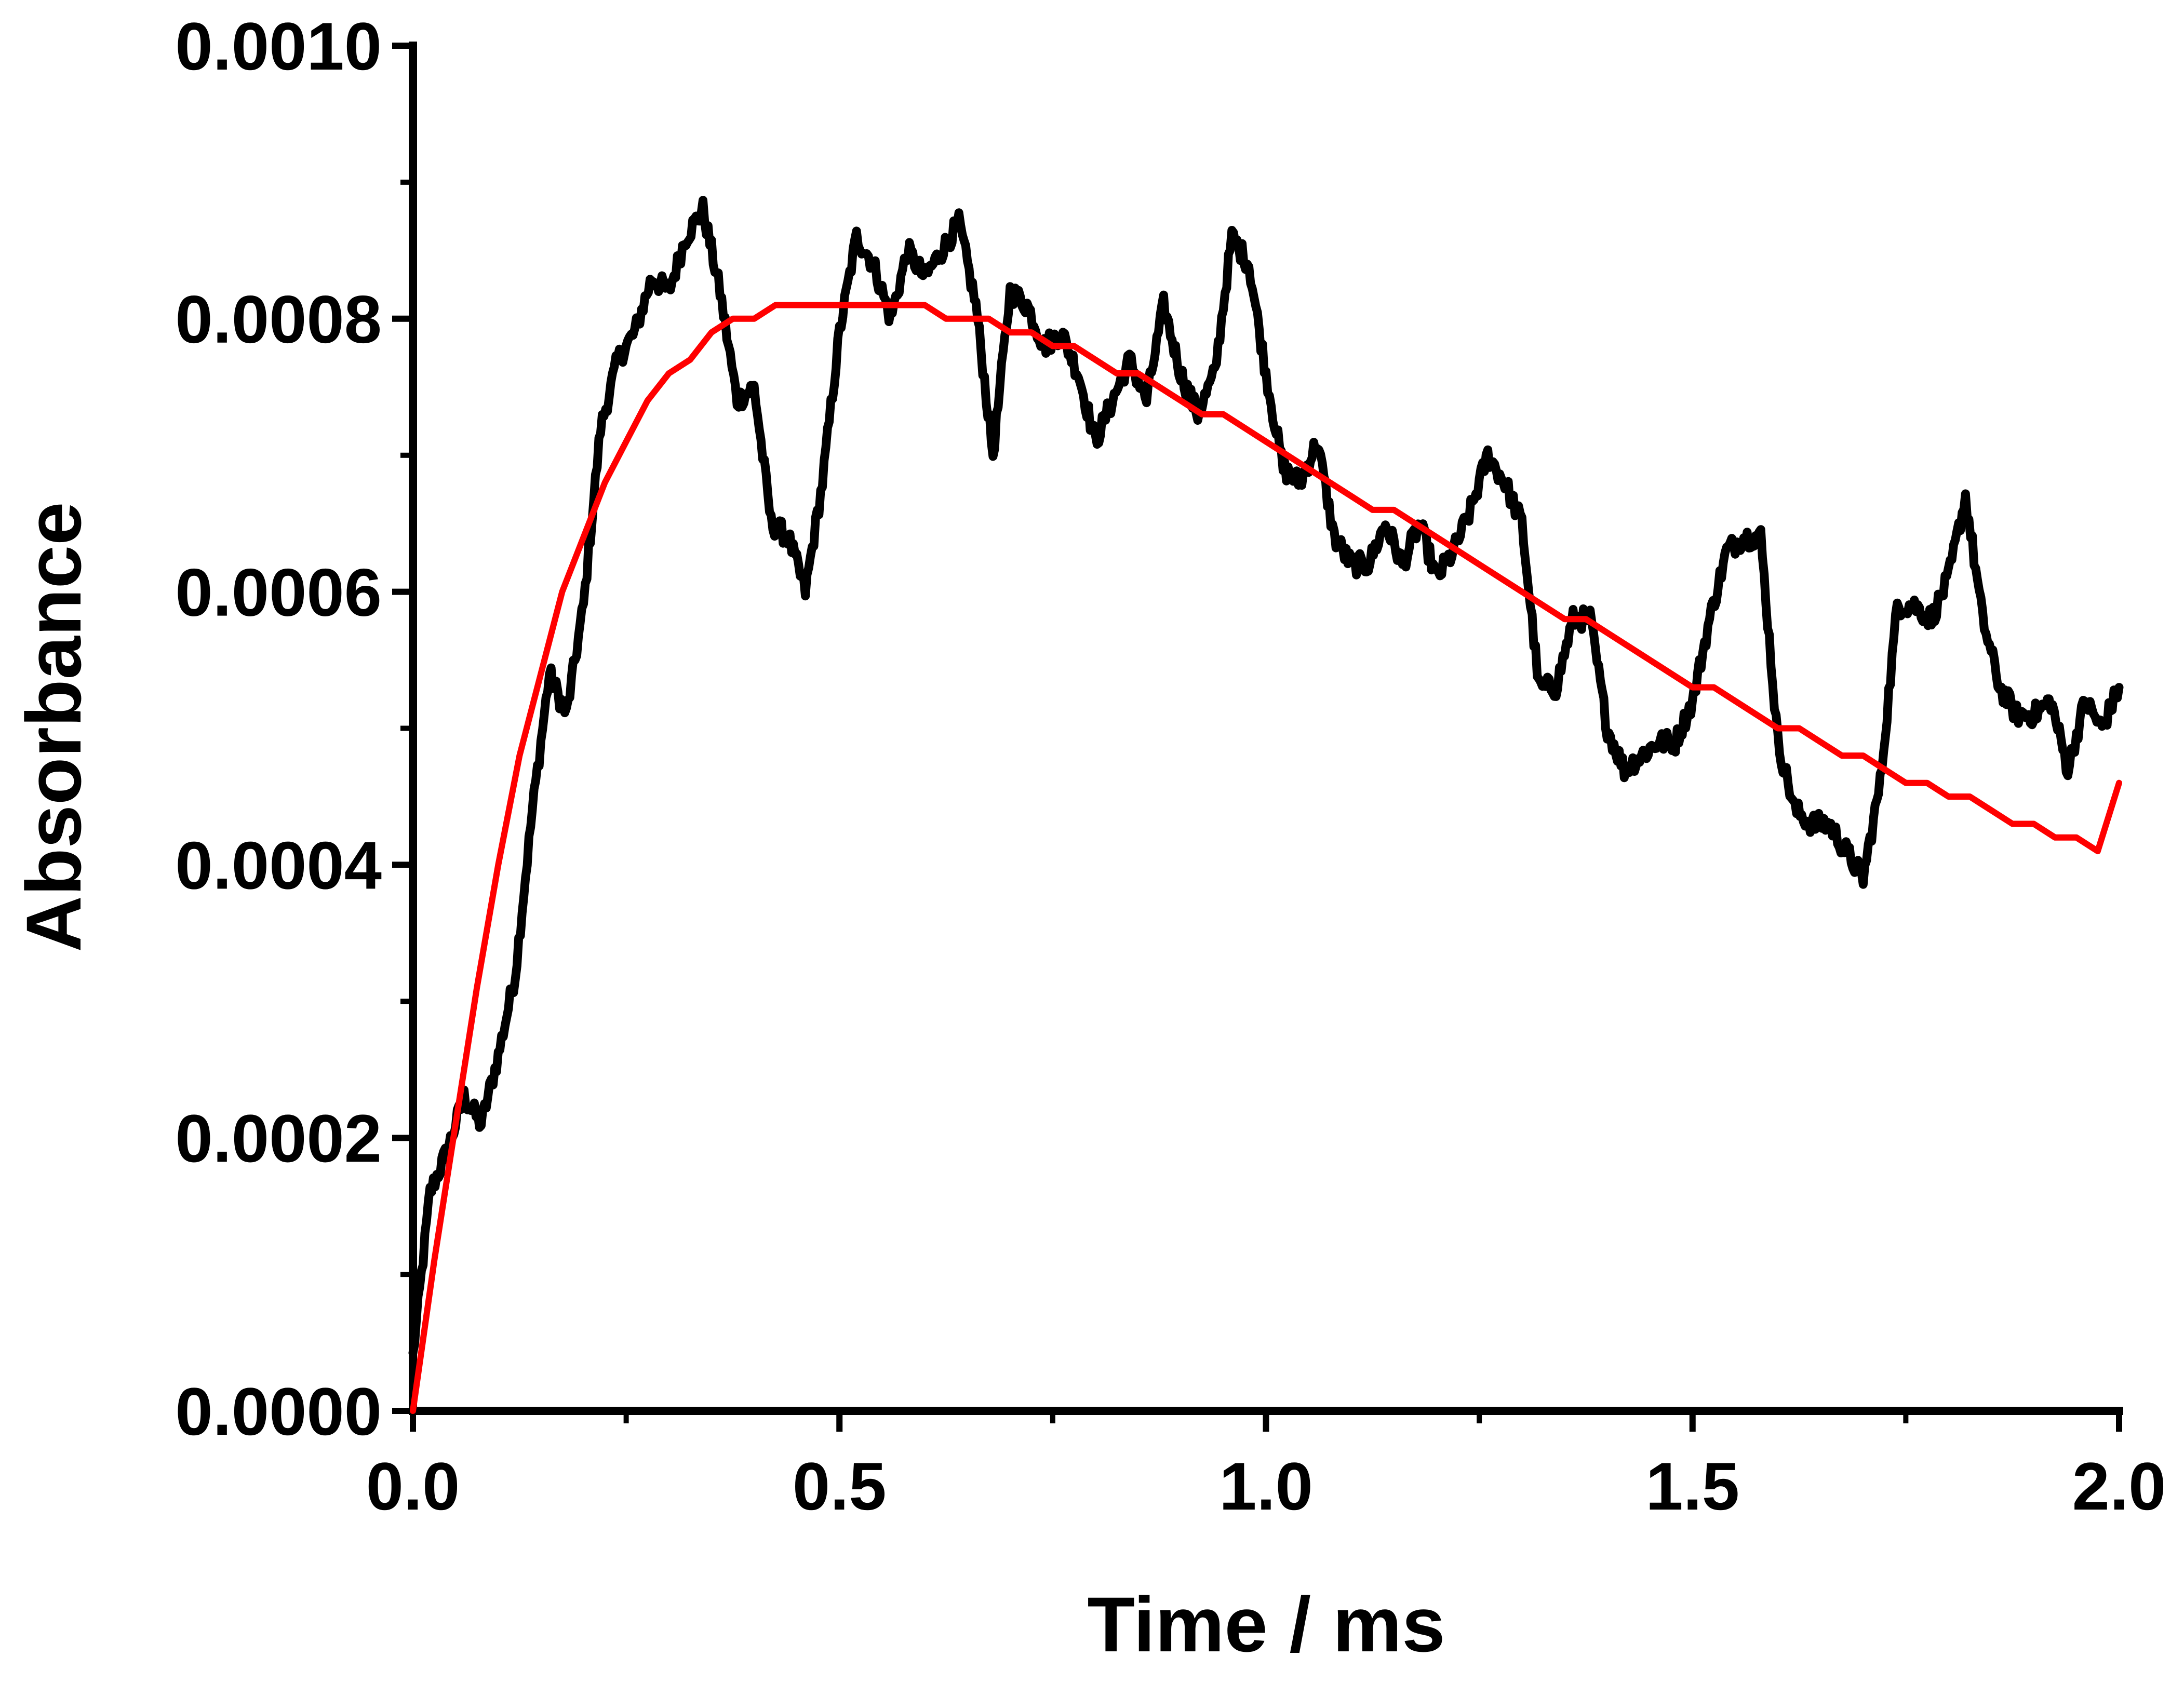  Describe the element at coordinates (279, 319) in the screenshot. I see `y-tick-label: 0.0008` at that location.